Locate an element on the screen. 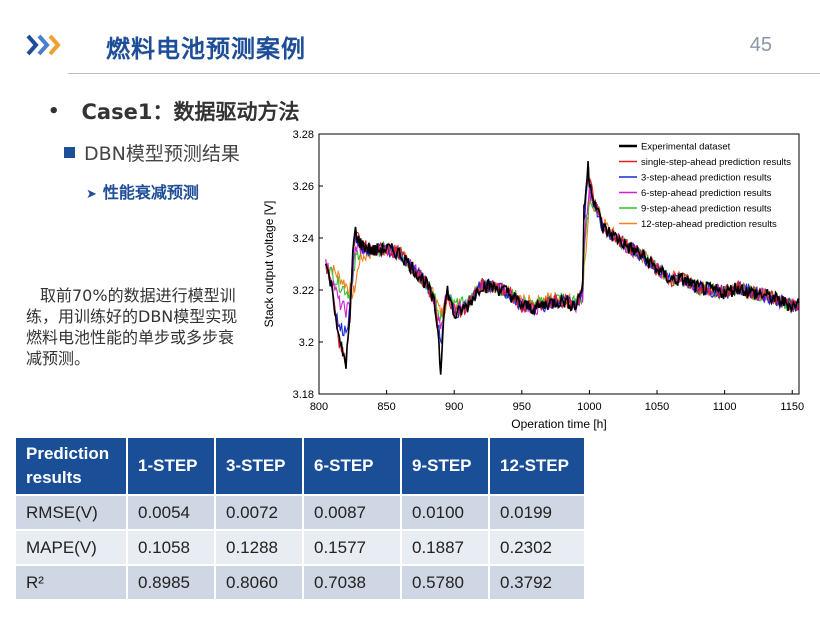 This screenshot has width=820, height=617. legend-label: single-step-ahead prediction results is located at coordinates (716, 162).